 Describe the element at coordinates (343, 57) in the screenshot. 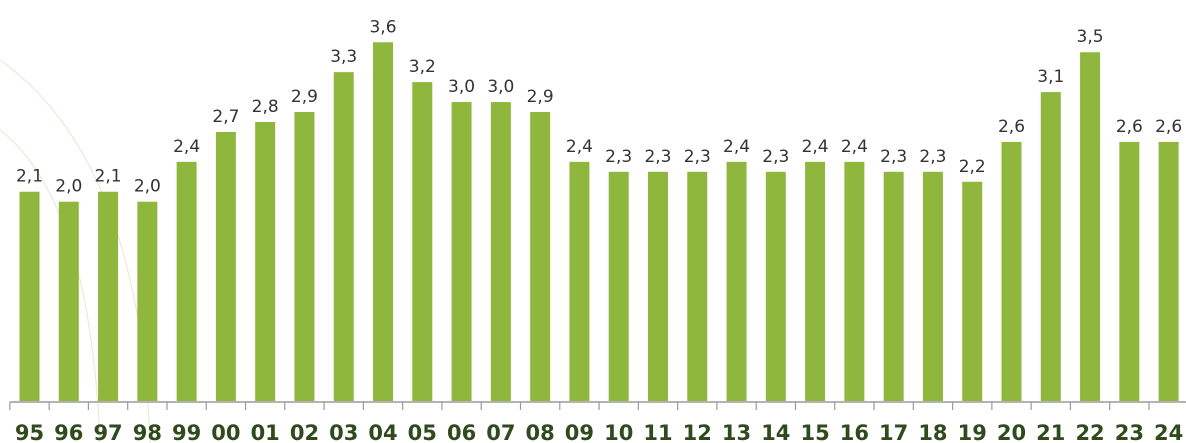

I see `value-label: 3,3` at that location.